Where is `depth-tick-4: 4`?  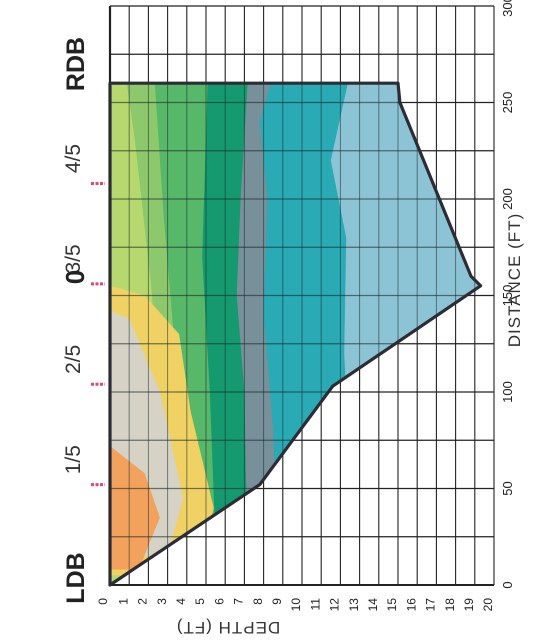 depth-tick-4: 4 is located at coordinates (181, 601).